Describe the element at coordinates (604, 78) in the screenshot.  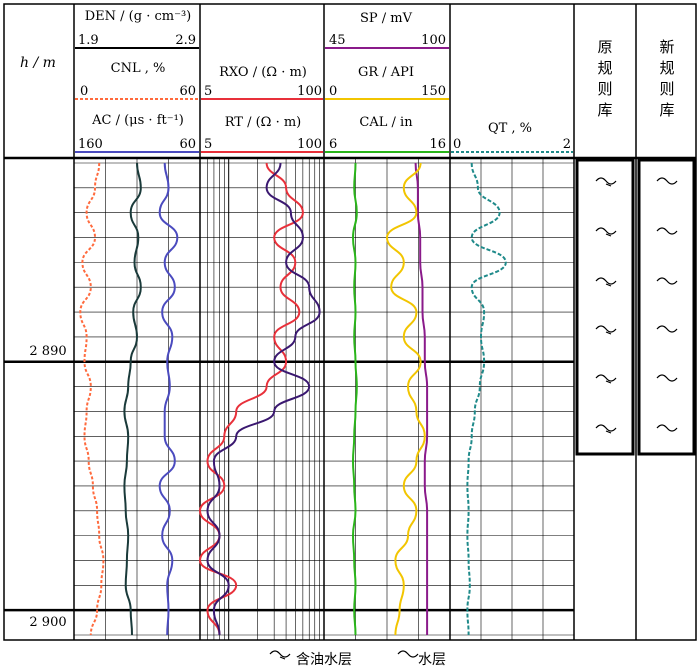
I see `old-rules-label: 原规则库` at that location.